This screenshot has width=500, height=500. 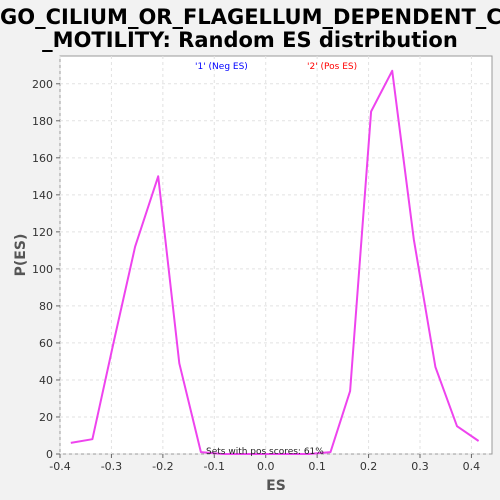 What do you see at coordinates (42, 269) in the screenshot?
I see `y-tick-label: 100` at bounding box center [42, 269].